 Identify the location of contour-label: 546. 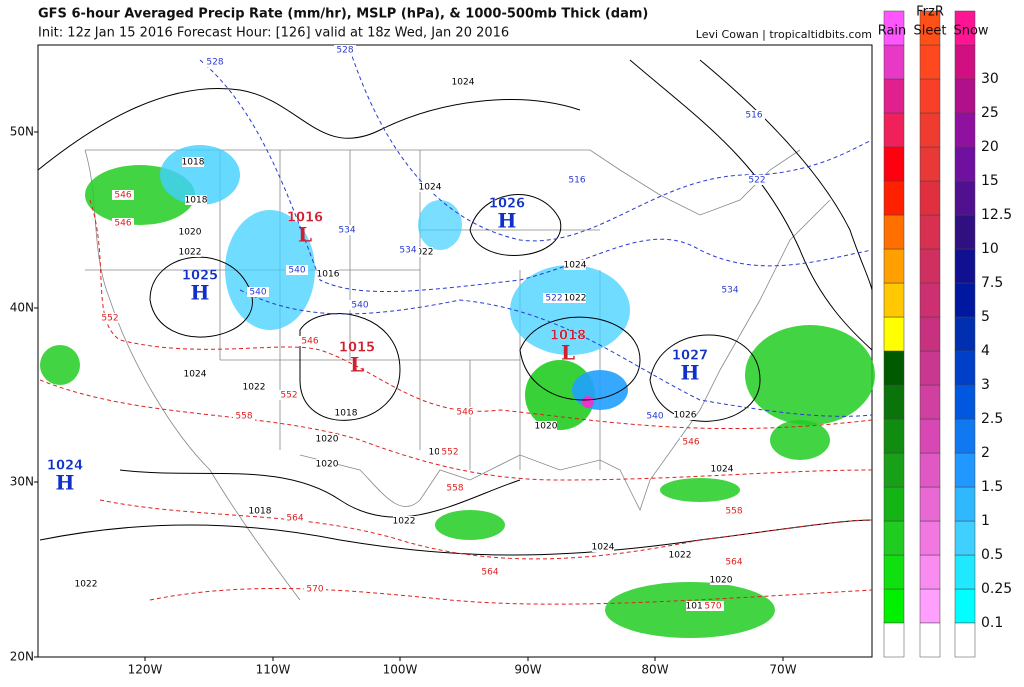
(464, 413).